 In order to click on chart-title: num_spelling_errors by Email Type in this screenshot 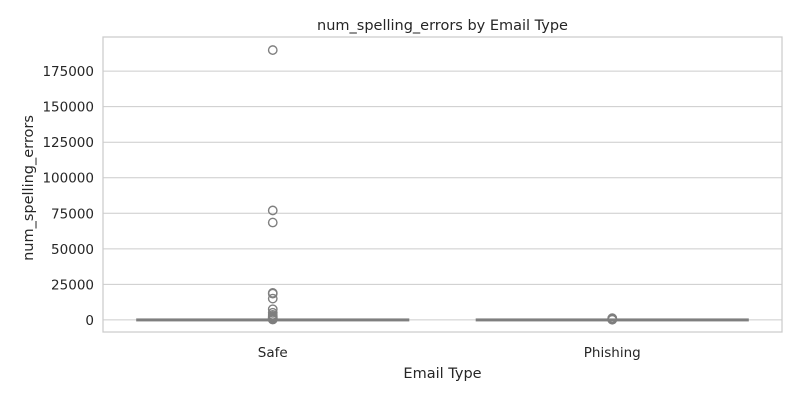, I will do `click(442, 26)`.